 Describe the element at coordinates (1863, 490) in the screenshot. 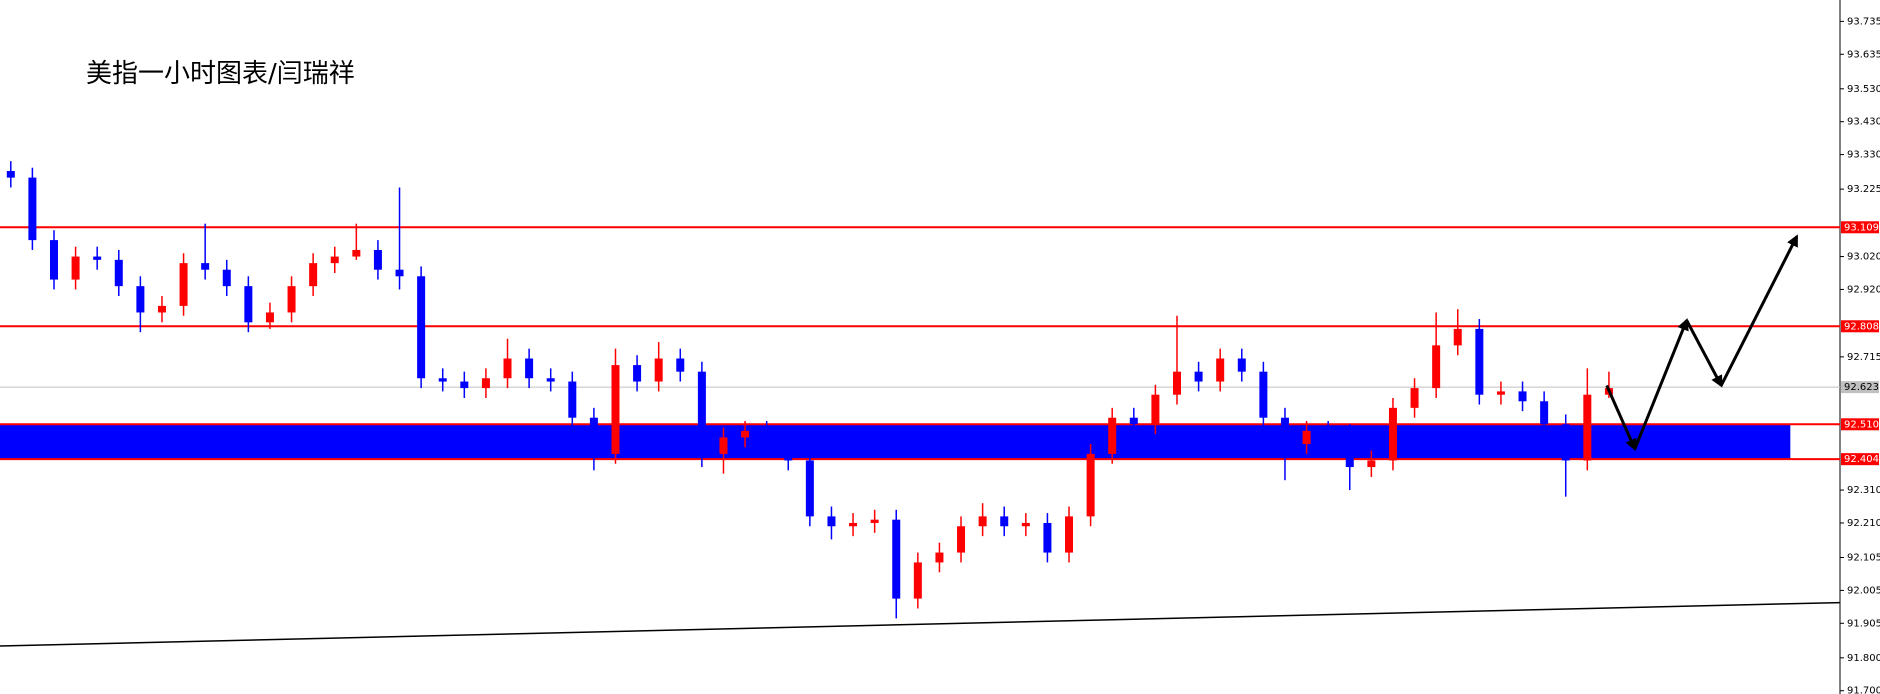

I see `y-tick-label: 92.310` at that location.